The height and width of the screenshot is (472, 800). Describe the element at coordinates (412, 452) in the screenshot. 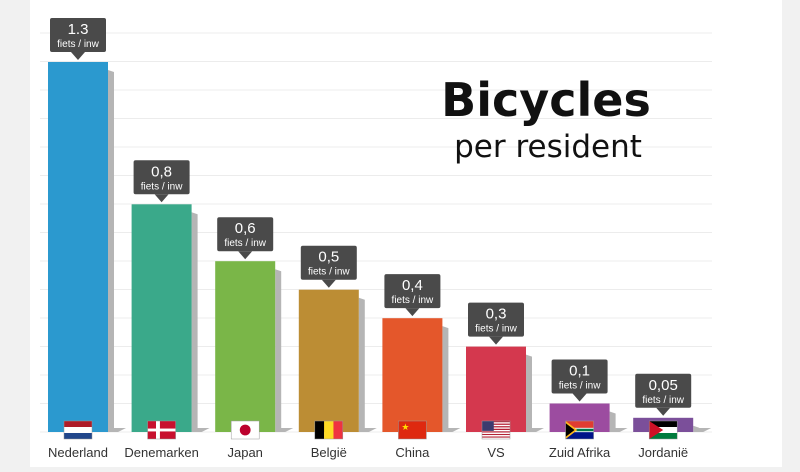

I see `category-label: China` at that location.